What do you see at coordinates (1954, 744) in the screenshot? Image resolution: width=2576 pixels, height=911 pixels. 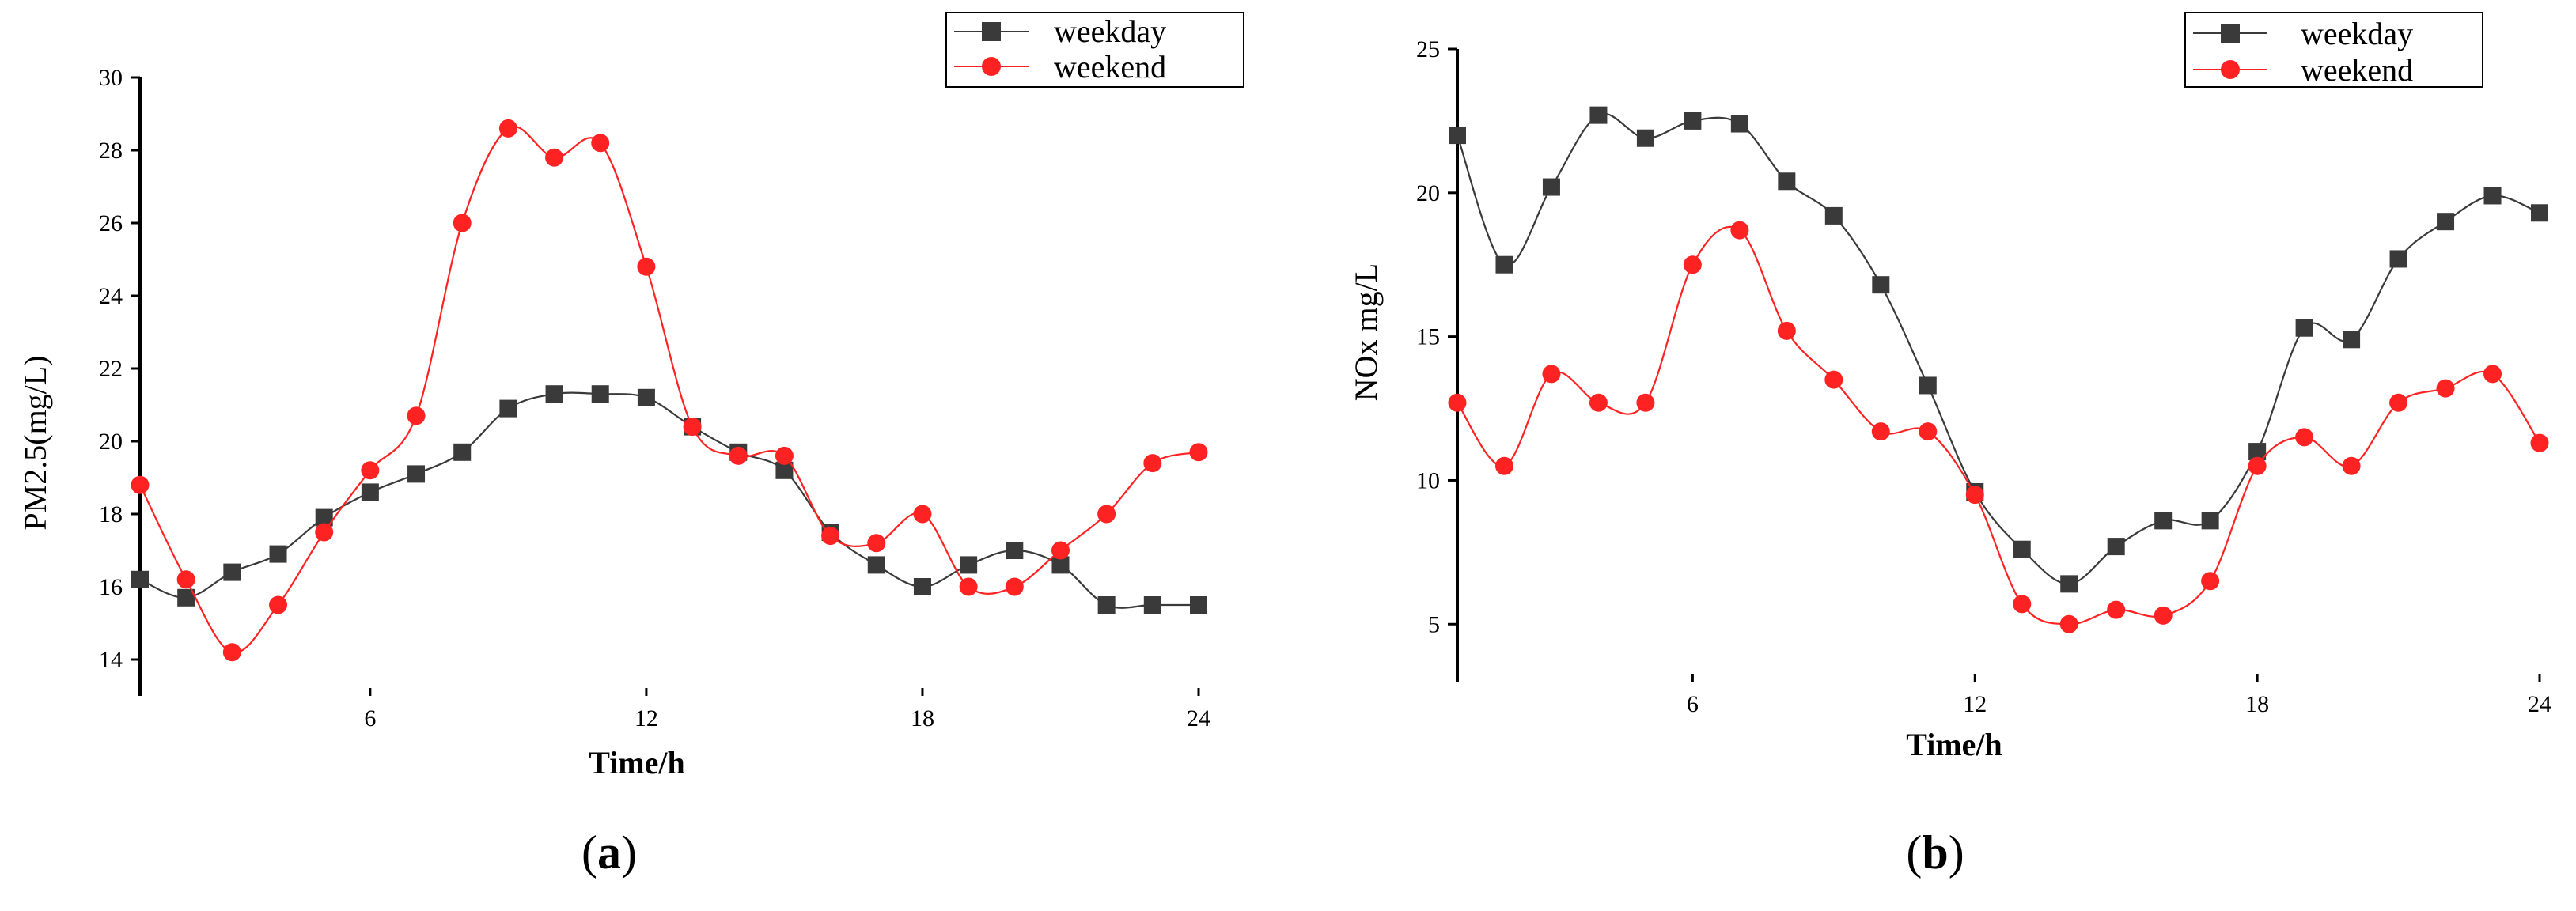 I see `x-axis-label: Time/h` at bounding box center [1954, 744].